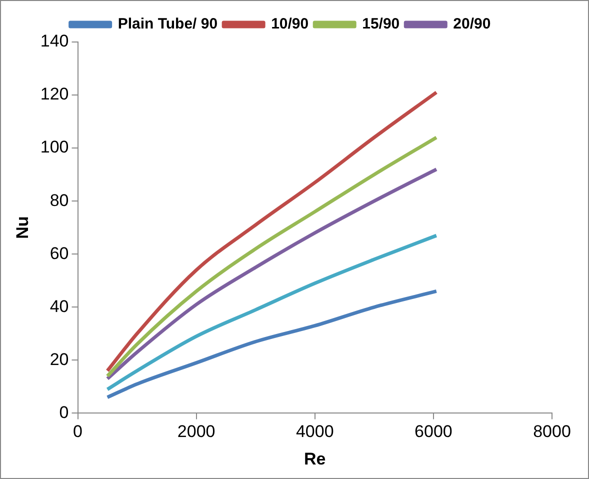 Image resolution: width=589 pixels, height=479 pixels. What do you see at coordinates (59, 253) in the screenshot?
I see `y-tick-label: 60` at bounding box center [59, 253].